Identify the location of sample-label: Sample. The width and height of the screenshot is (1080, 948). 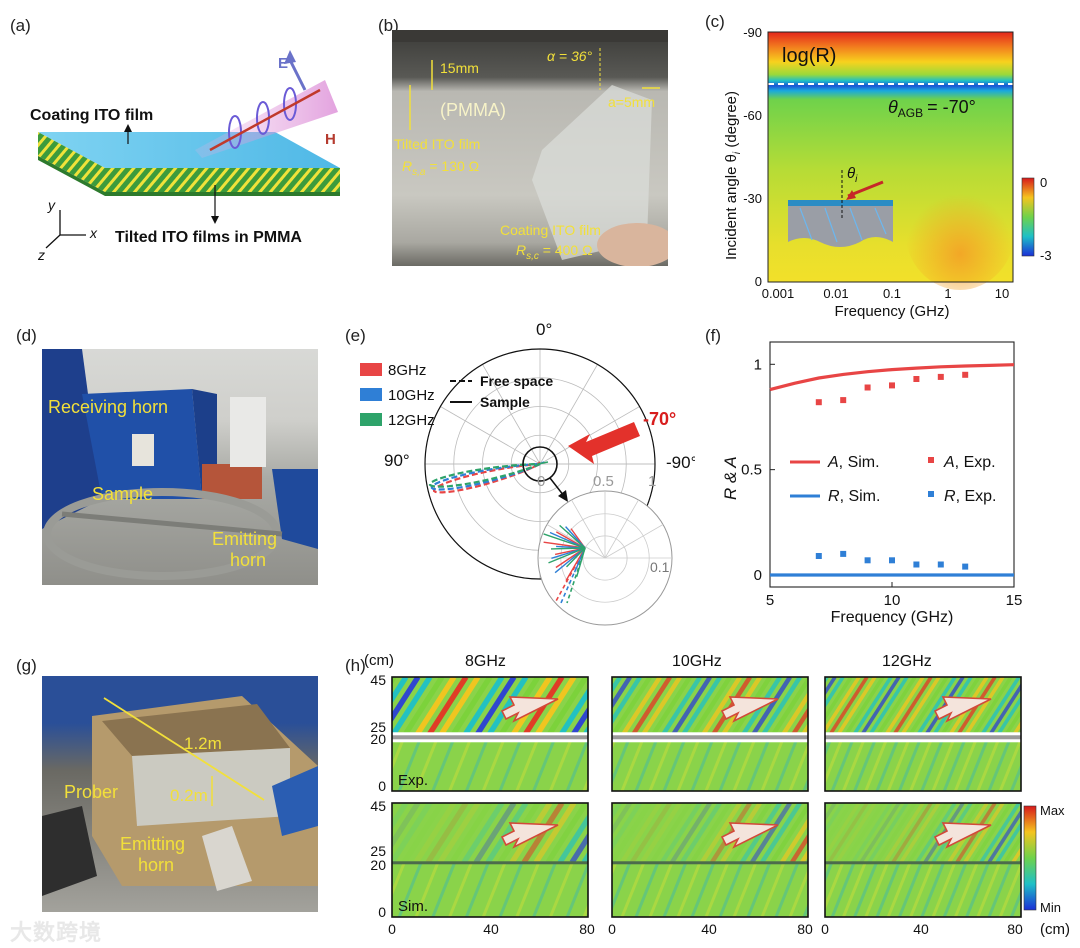
(123, 494).